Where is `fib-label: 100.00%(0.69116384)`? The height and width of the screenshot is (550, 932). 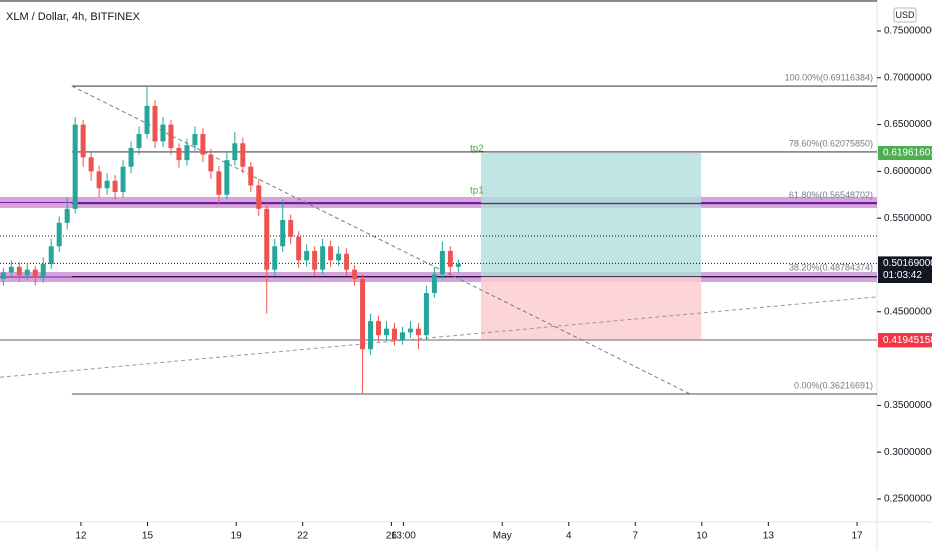 fib-label: 100.00%(0.69116384) is located at coordinates (829, 77).